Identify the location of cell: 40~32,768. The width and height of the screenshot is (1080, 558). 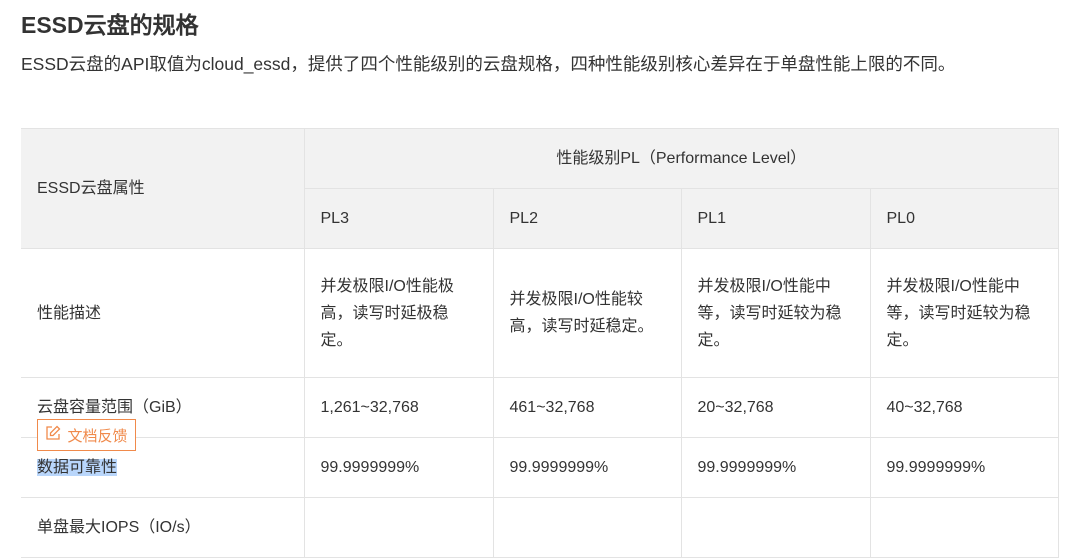
(964, 407).